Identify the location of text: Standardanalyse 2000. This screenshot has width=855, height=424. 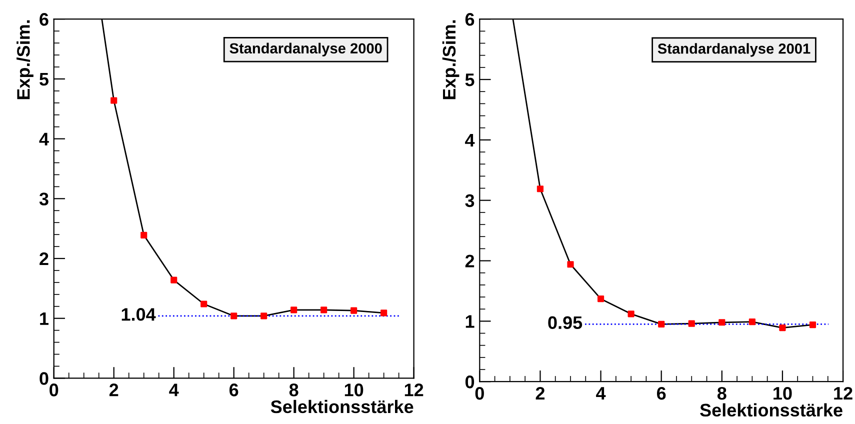
(306, 49).